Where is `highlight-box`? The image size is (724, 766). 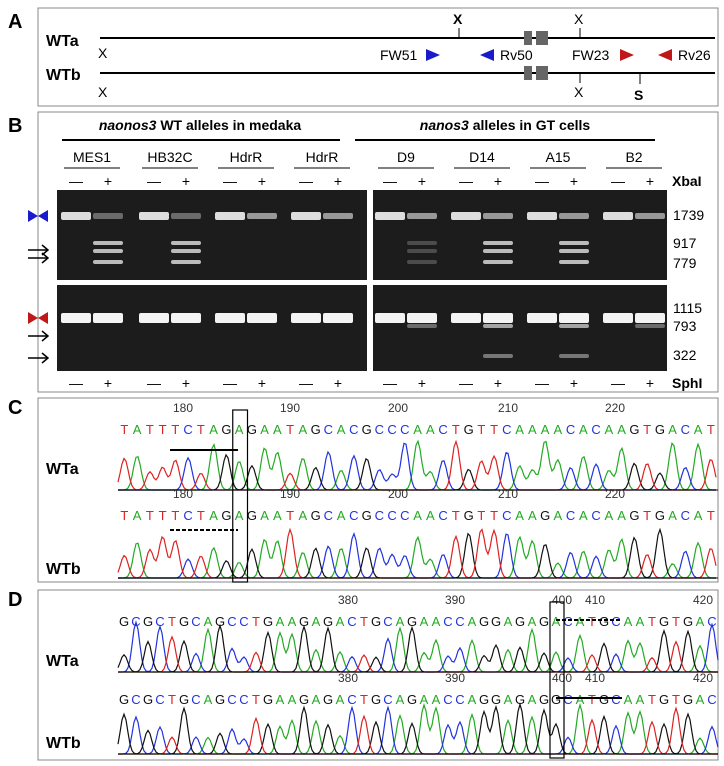 highlight-box is located at coordinates (557, 680).